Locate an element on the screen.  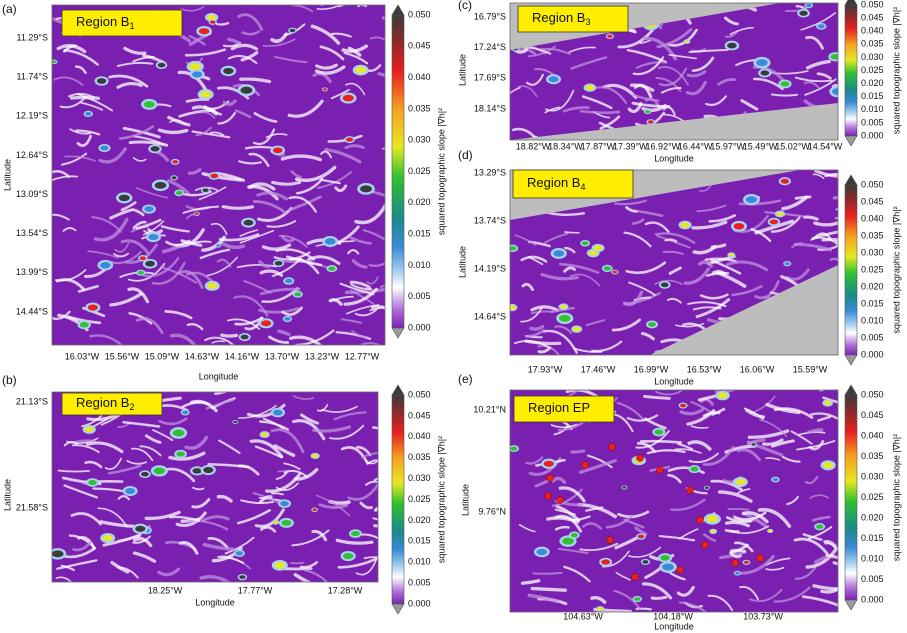
lon-tick-label: 17.46°W is located at coordinates (598, 369).